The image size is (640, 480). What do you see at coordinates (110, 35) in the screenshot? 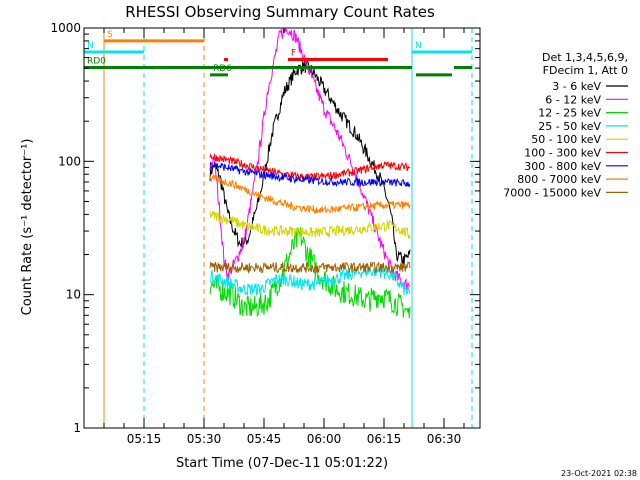
I see `flag-label-1: S` at bounding box center [110, 35].